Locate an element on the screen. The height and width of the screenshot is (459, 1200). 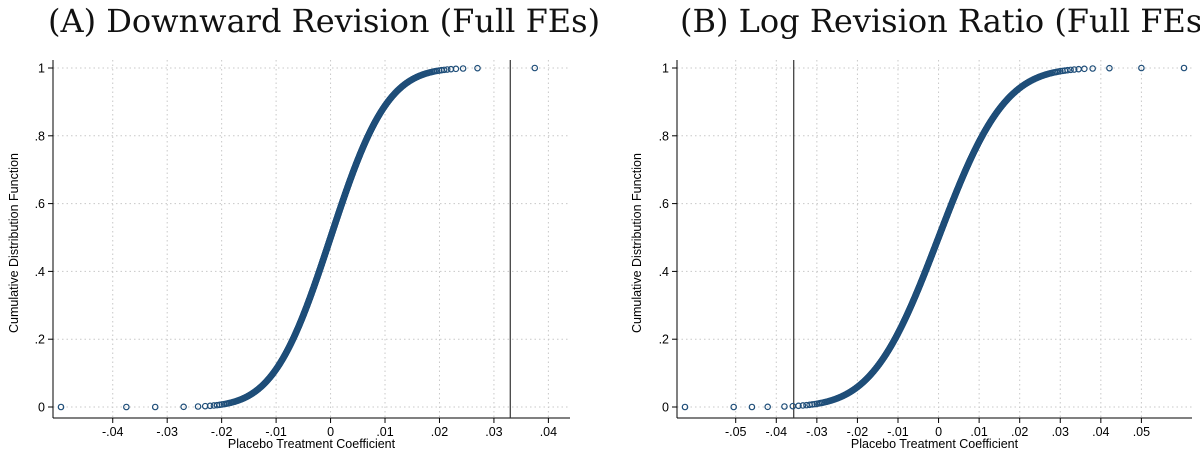
panel-b-title: (B) Log Revision Ratio (Full FEs) is located at coordinates (940, 21).